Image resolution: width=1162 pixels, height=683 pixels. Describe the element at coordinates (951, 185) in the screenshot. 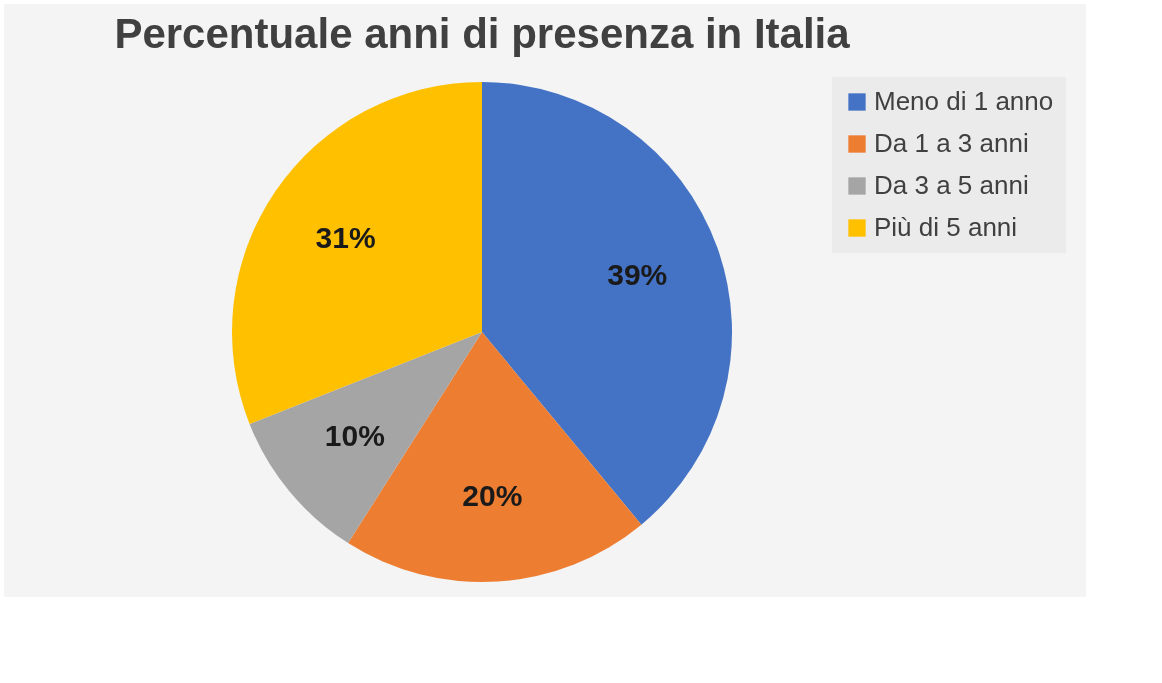

I see `legend-label: Da 3 a 5 anni` at that location.